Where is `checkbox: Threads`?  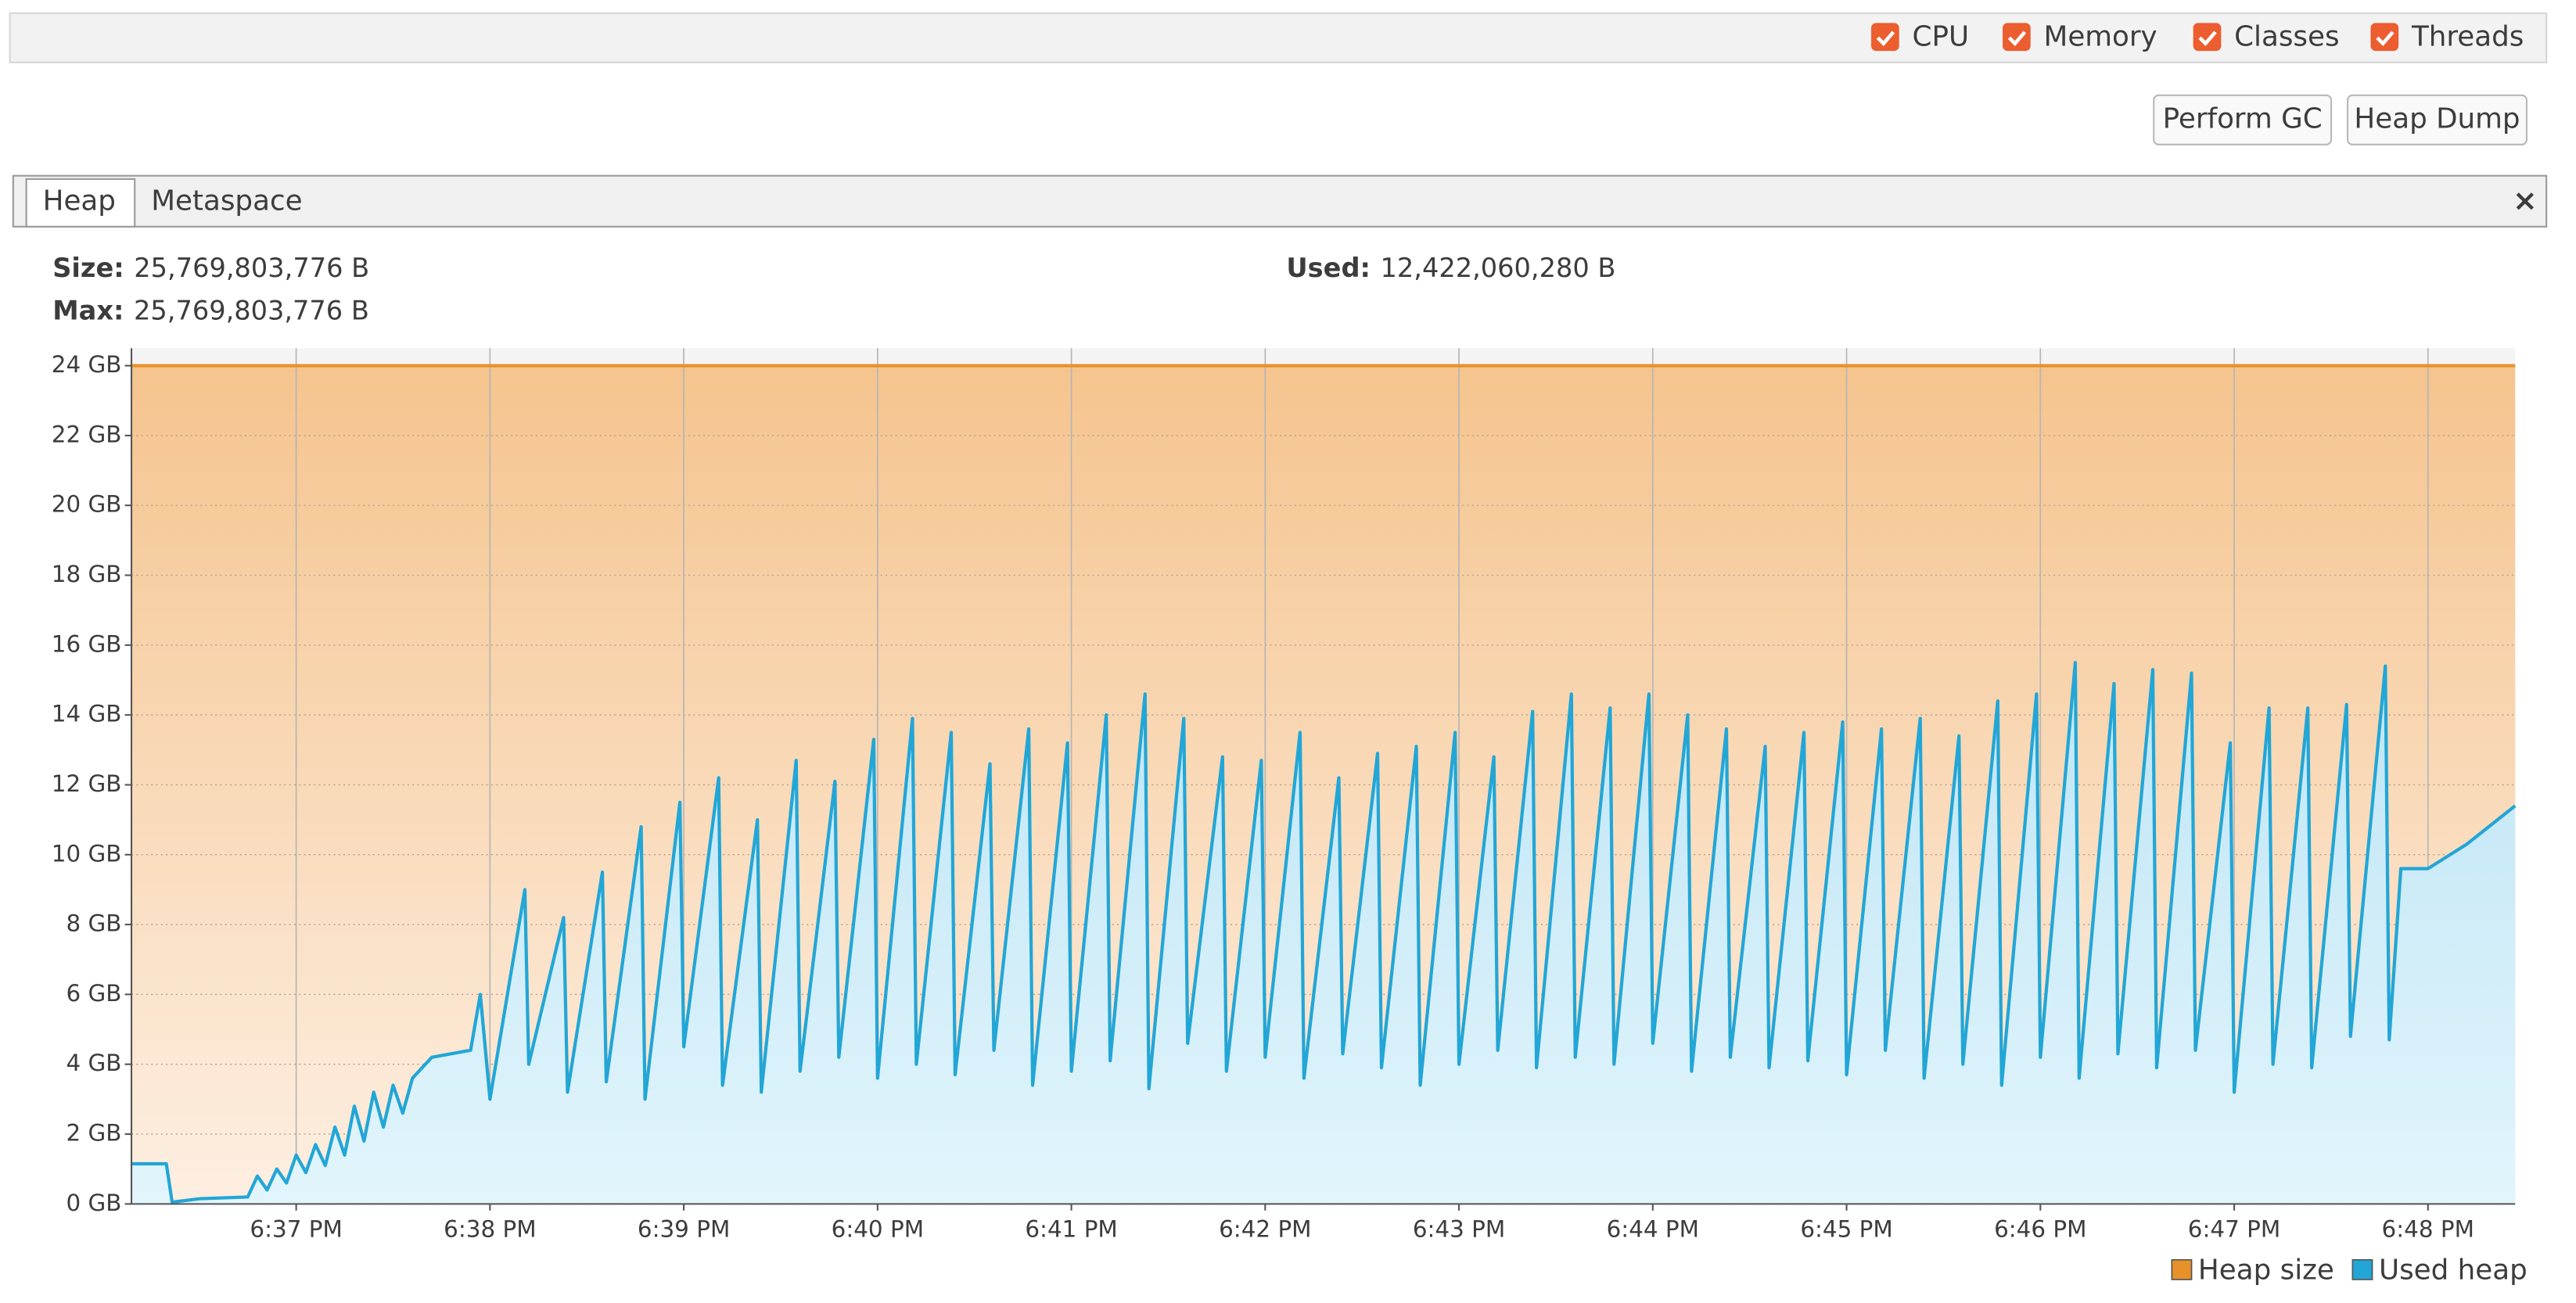
checkbox: Threads is located at coordinates (2447, 36).